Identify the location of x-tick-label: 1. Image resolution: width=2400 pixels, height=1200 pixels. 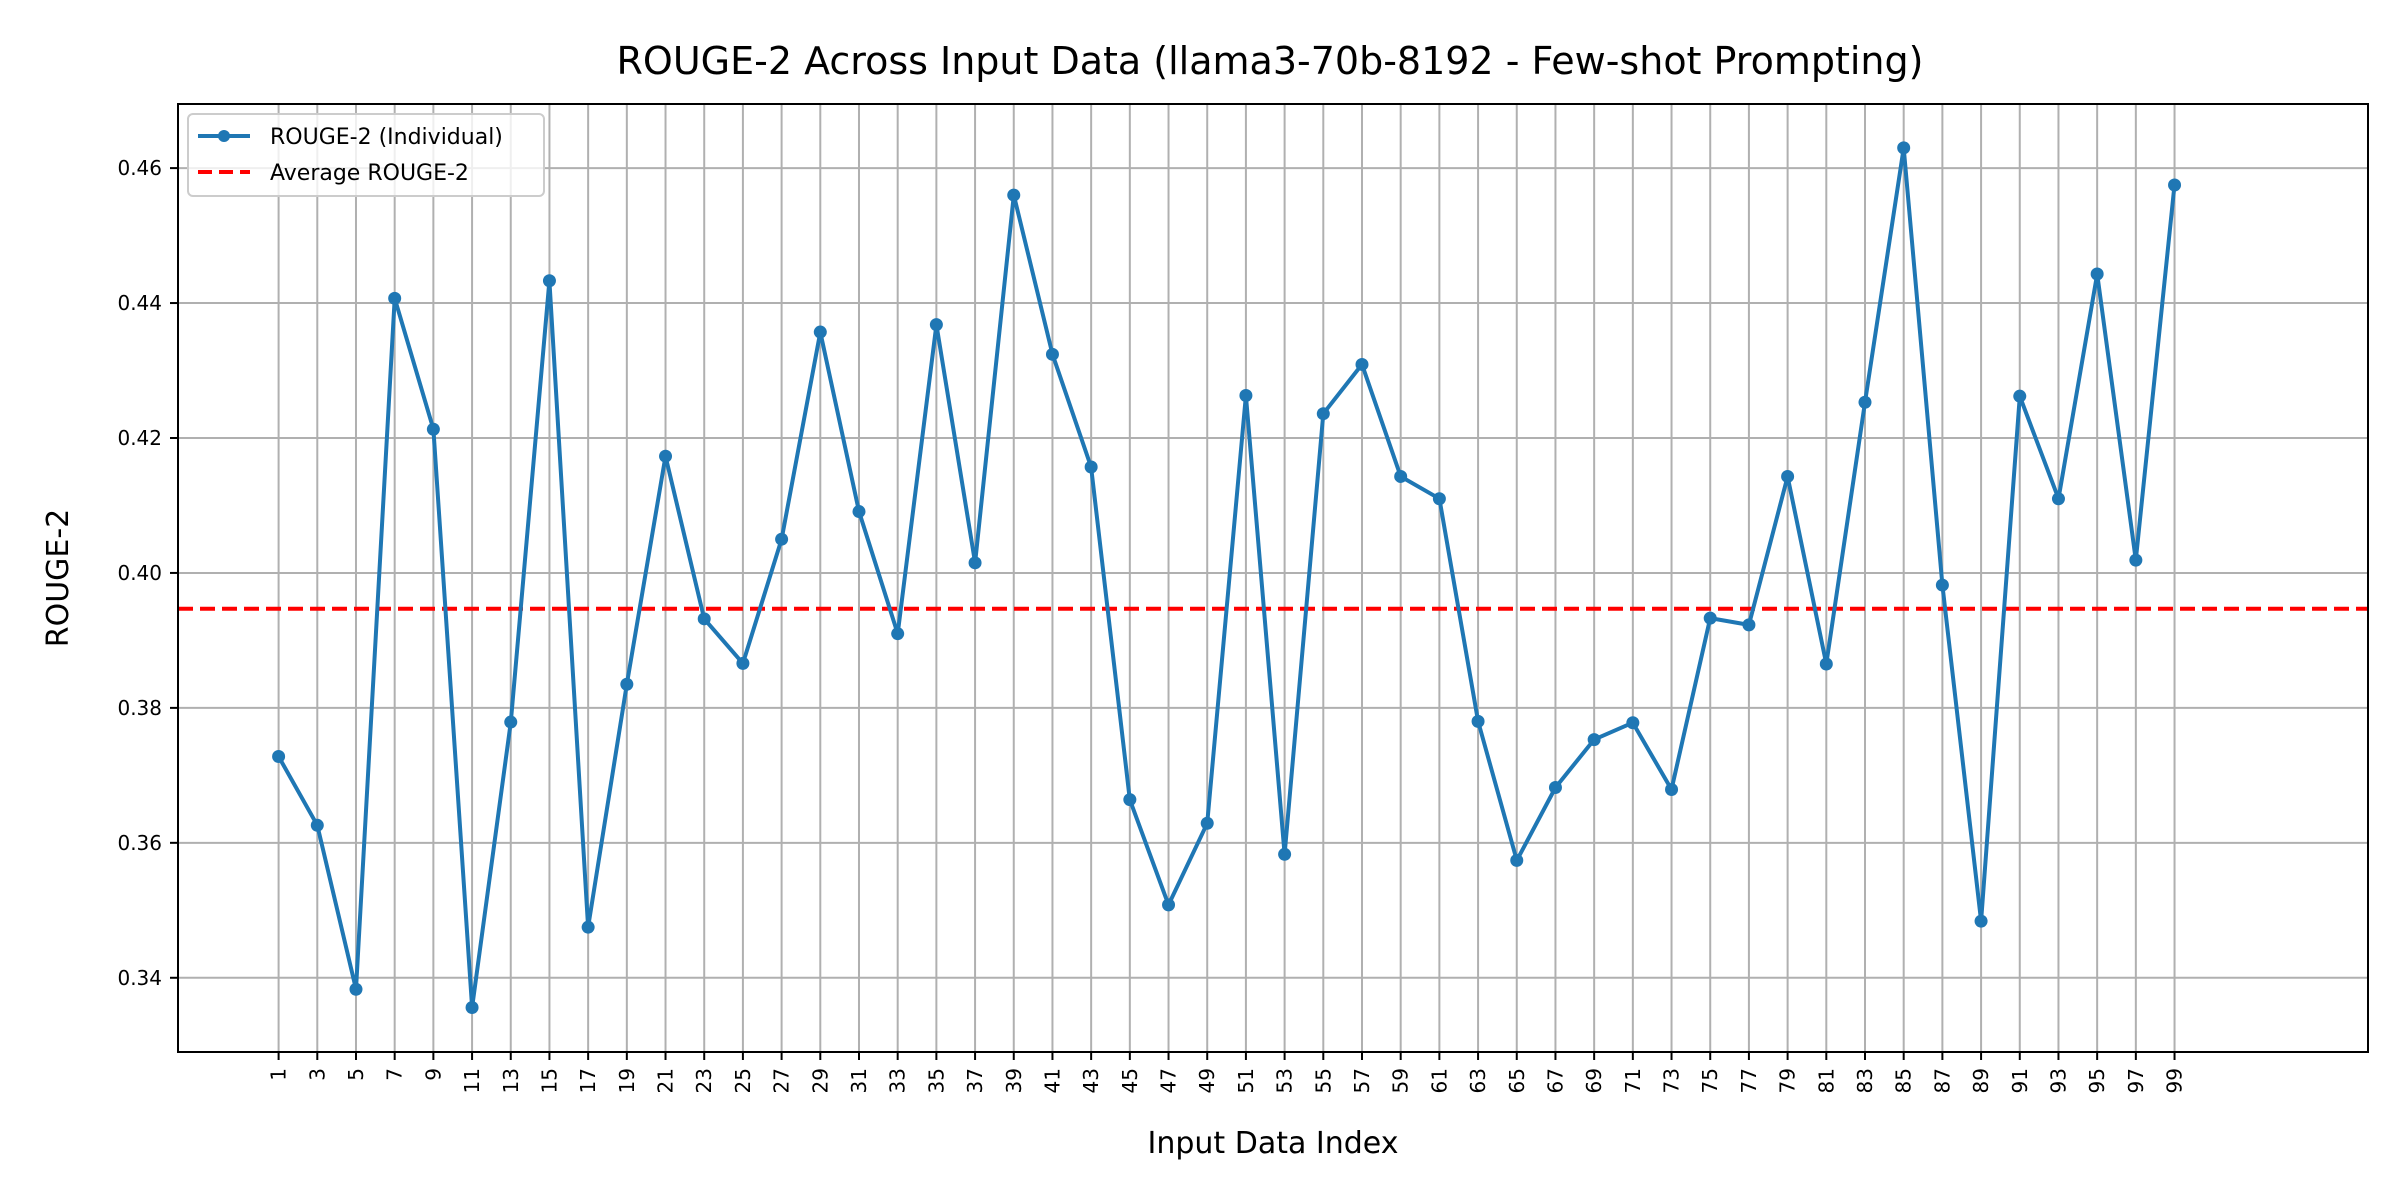
(279, 1074).